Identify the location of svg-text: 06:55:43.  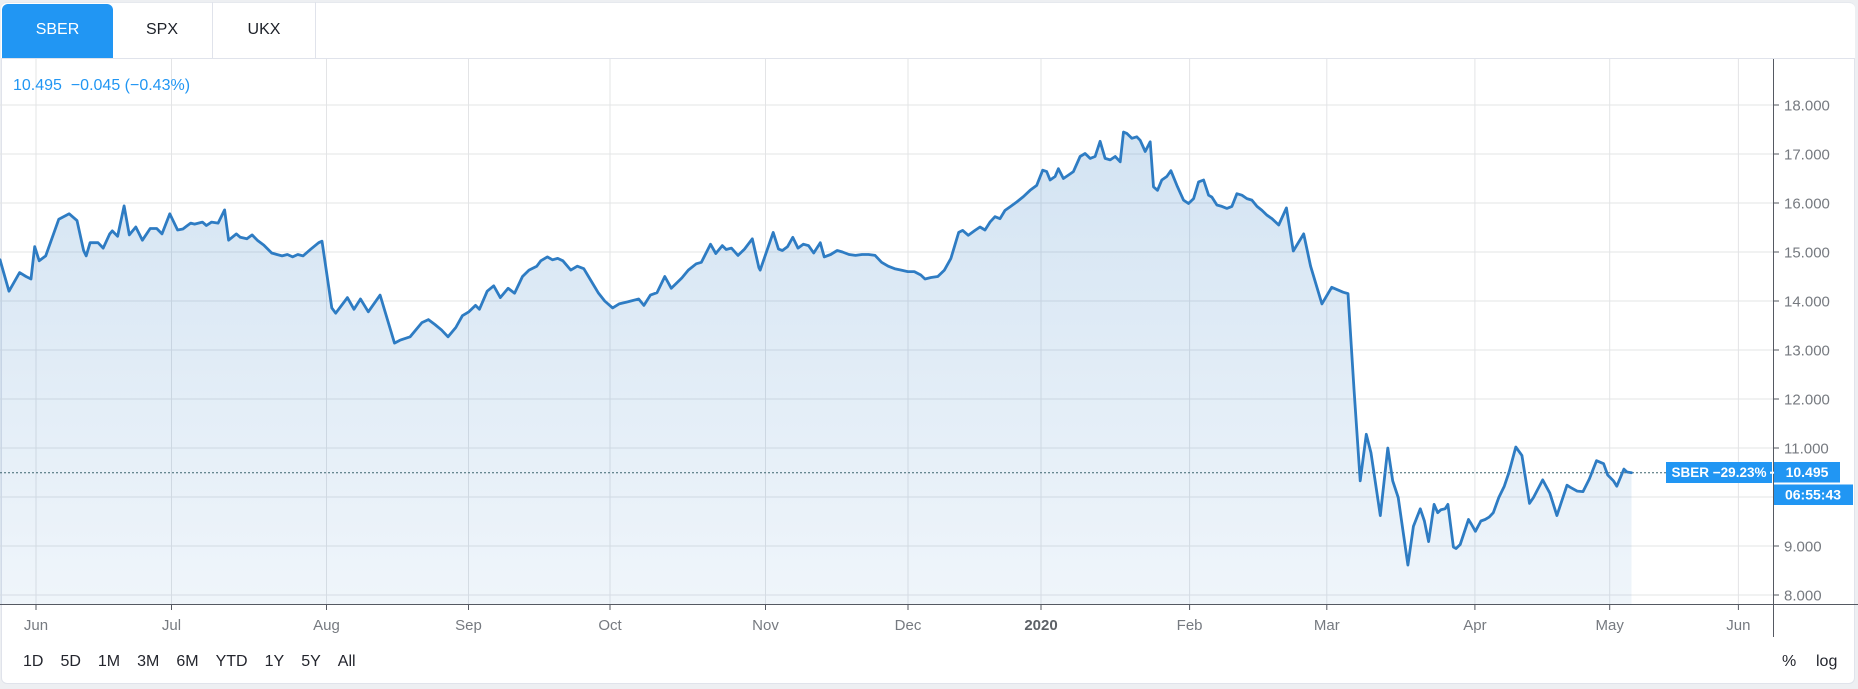
(1813, 495).